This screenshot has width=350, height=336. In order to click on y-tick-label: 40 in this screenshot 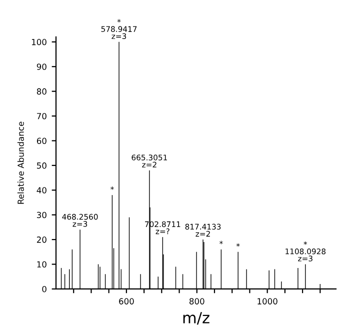, I will do `click(41, 190)`.